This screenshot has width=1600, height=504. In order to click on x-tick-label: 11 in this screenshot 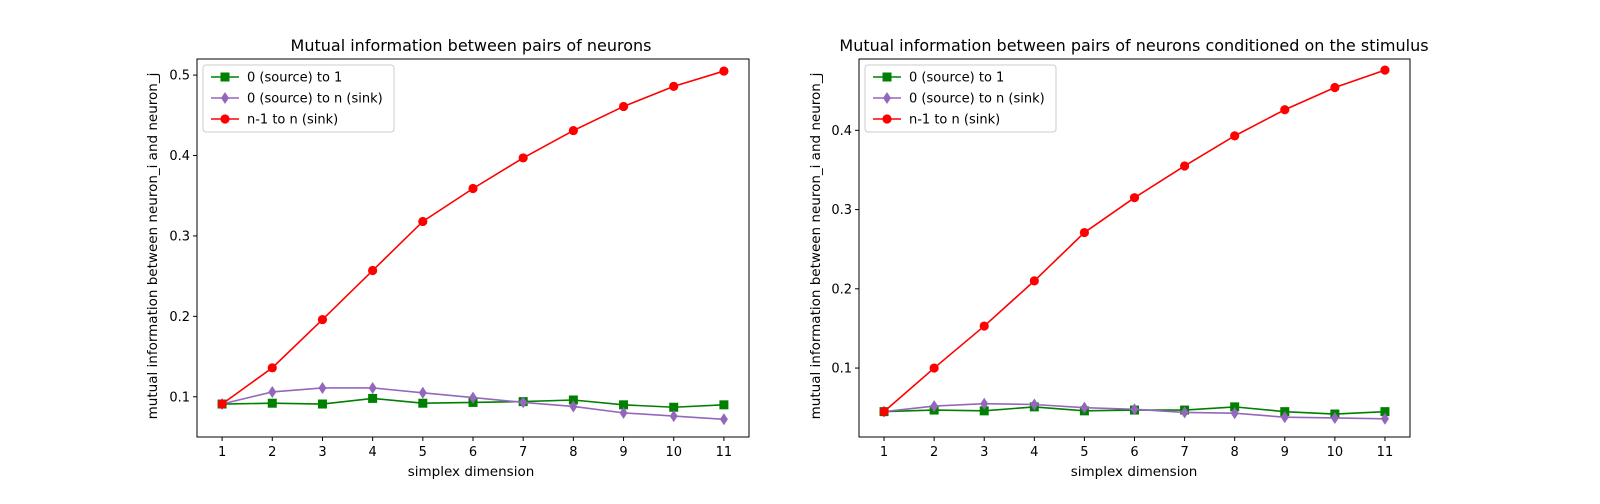, I will do `click(724, 452)`.